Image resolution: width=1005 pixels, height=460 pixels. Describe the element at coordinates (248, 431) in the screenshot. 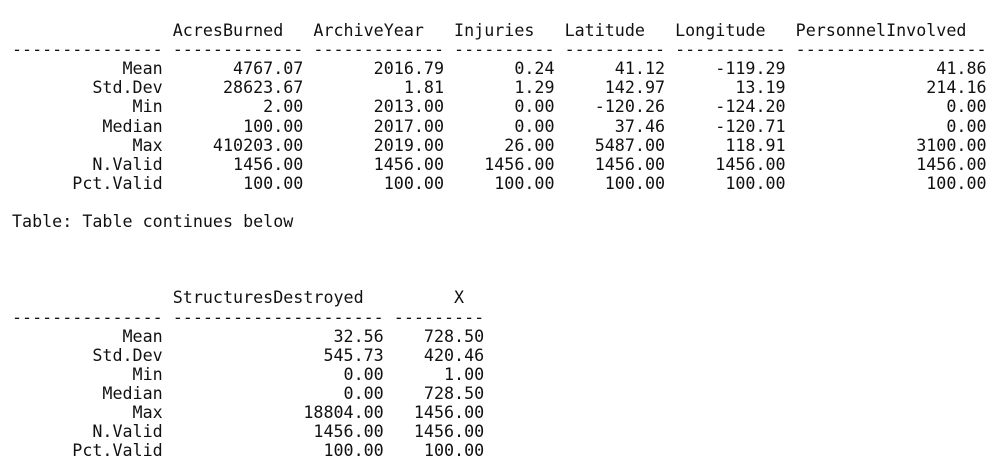

I see `table2-row-n-valid: N.Valid 1456.00 1456.00` at that location.